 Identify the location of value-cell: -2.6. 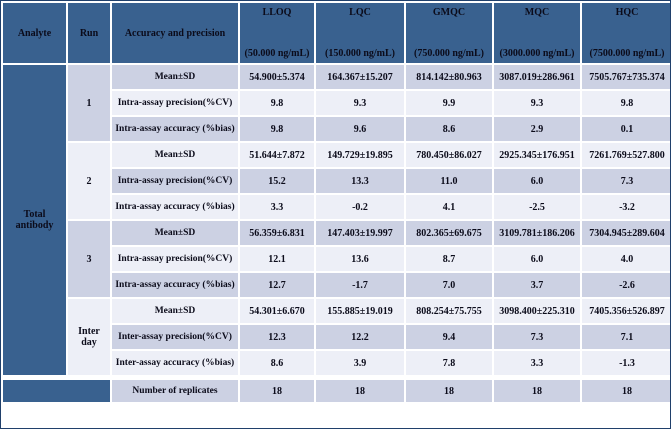
(625, 285).